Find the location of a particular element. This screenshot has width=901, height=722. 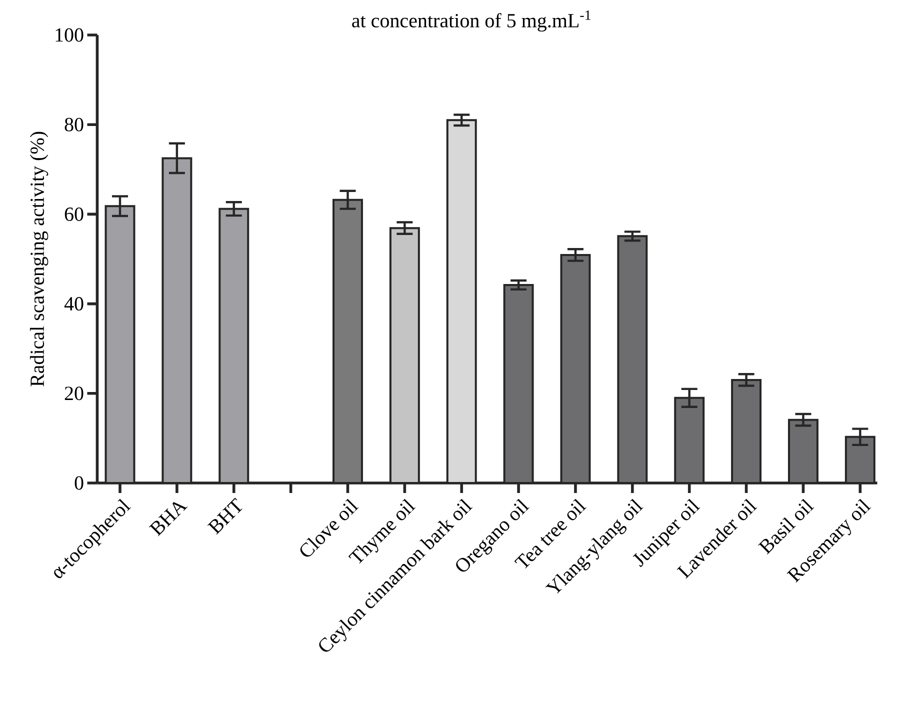

y-tick-label: 40 is located at coordinates (74, 304).